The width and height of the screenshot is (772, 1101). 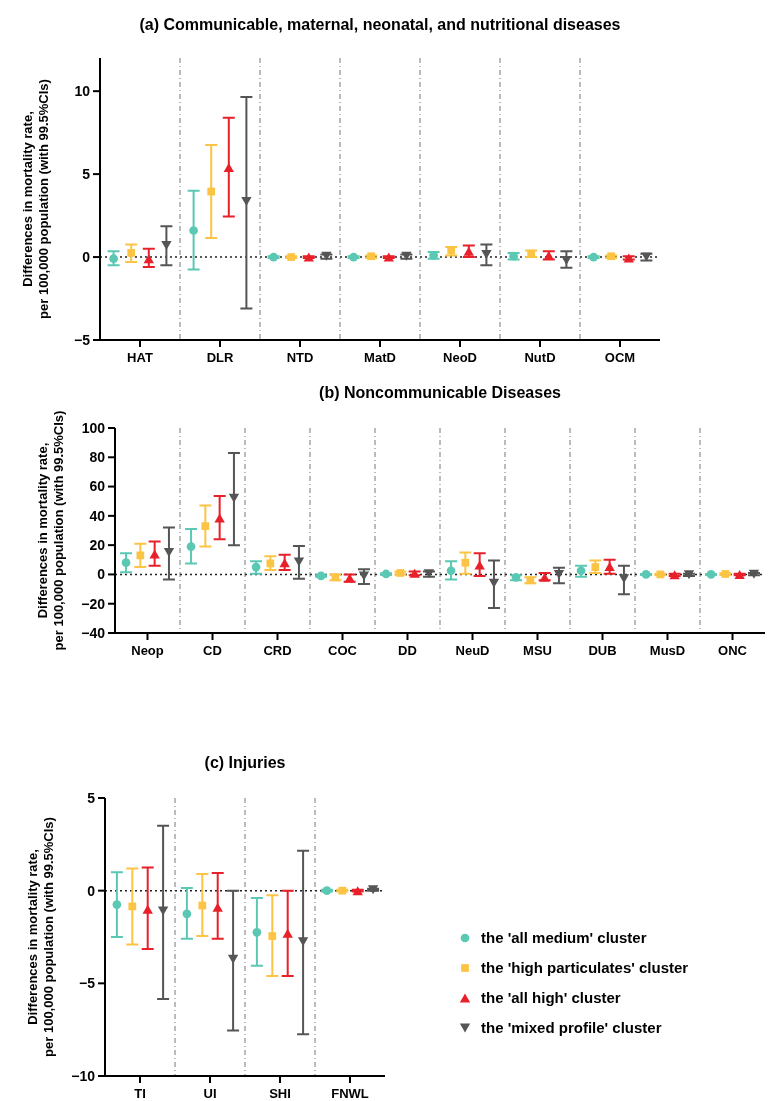 I want to click on x-tick-label: NeuD, so click(x=472, y=650).